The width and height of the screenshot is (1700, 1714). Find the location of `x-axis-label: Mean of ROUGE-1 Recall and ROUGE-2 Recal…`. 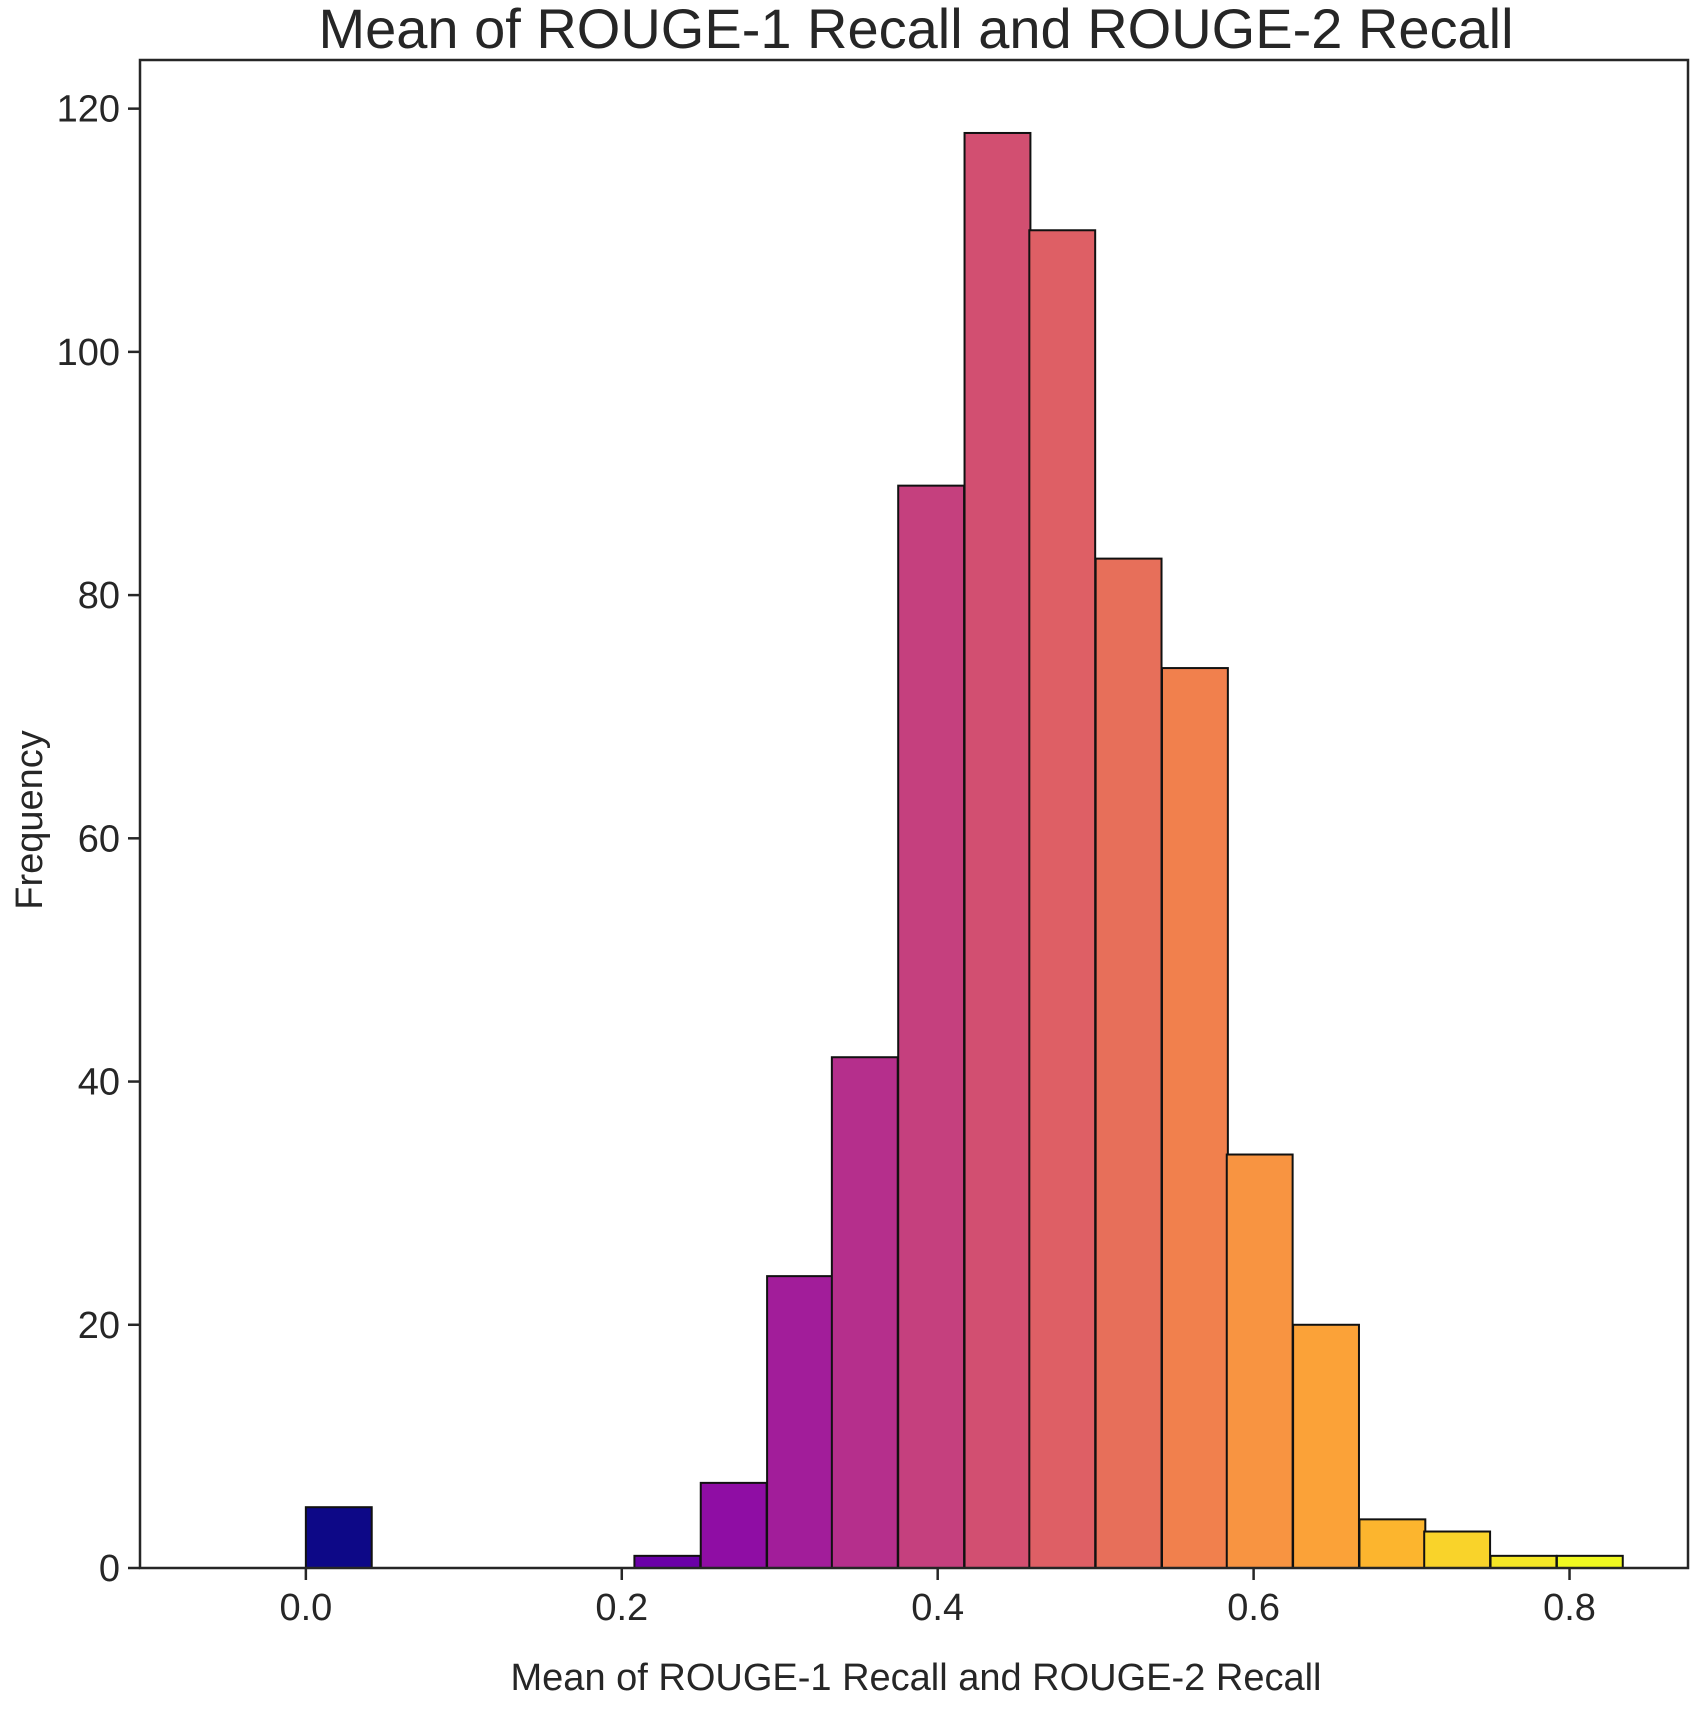

x-axis-label: Mean of ROUGE-1 Recall and ROUGE-2 Recal… is located at coordinates (916, 1678).